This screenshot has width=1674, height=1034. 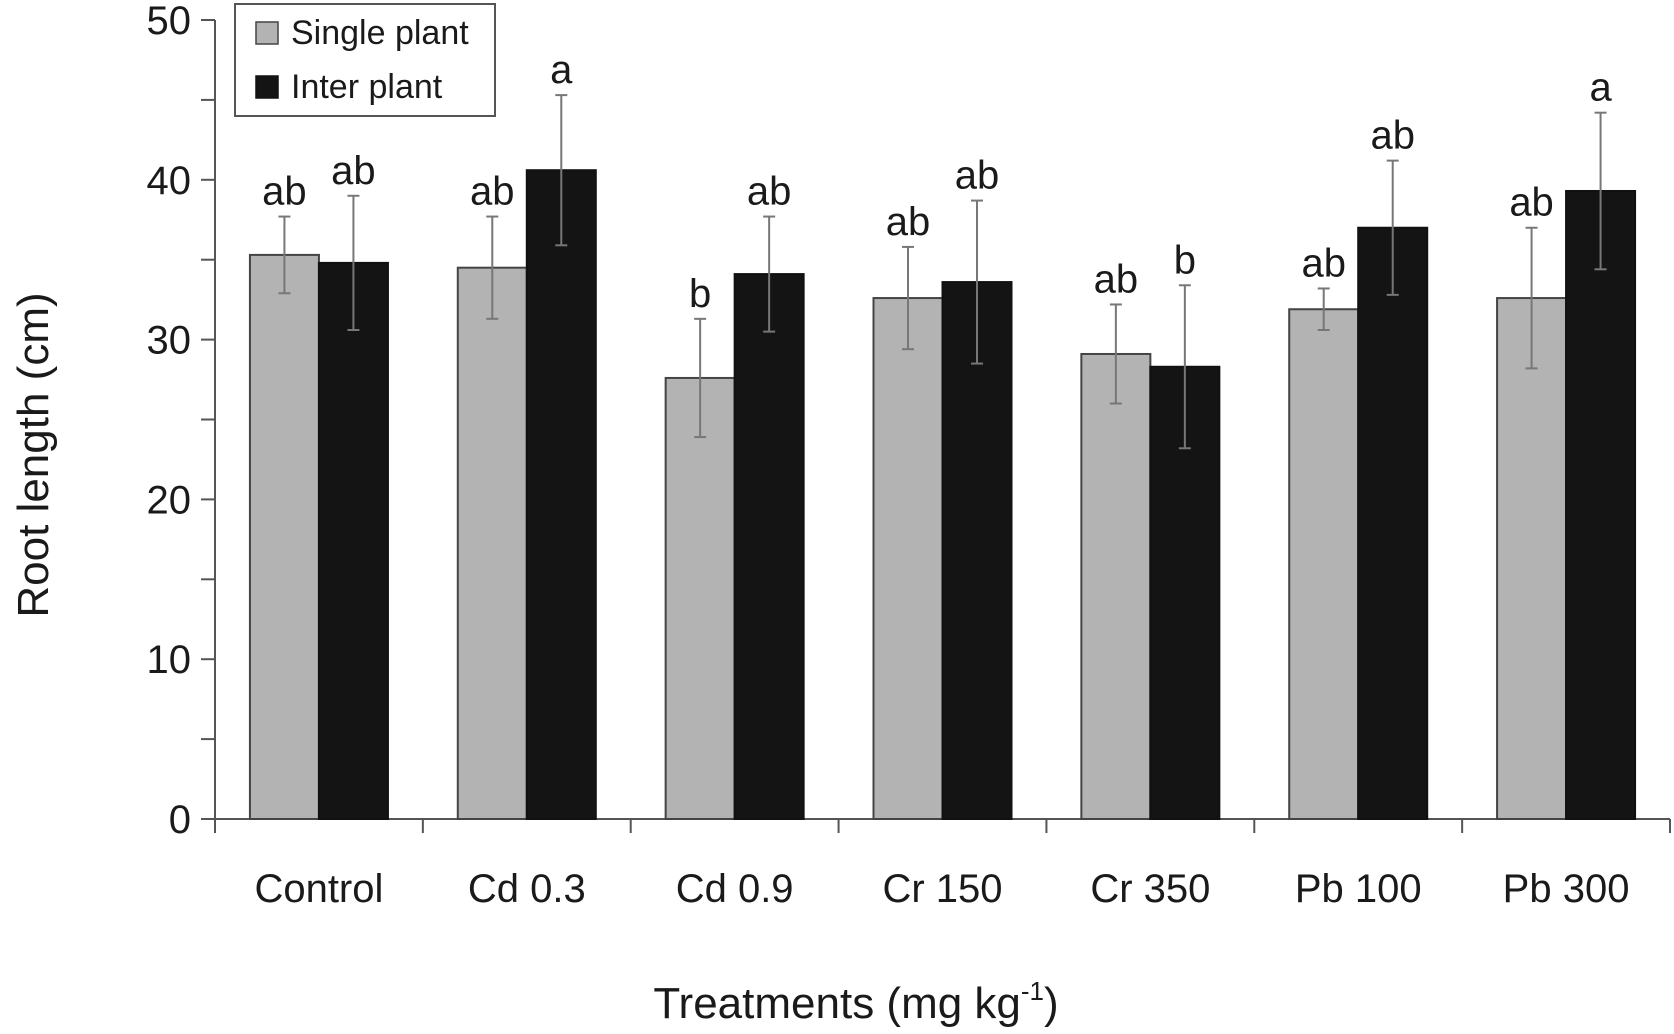 I want to click on x-axis-title-superscript: -1, so click(x=1032, y=991).